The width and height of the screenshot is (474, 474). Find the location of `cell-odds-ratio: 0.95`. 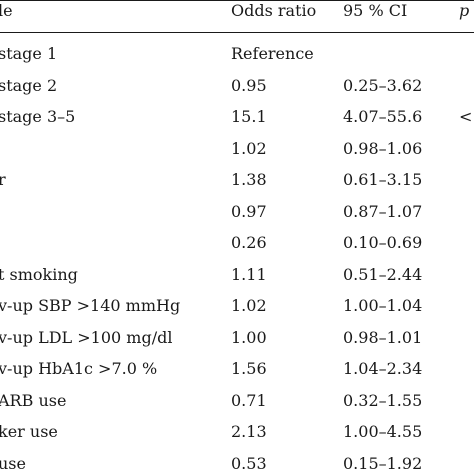

cell-odds-ratio: 0.95 is located at coordinates (249, 85).